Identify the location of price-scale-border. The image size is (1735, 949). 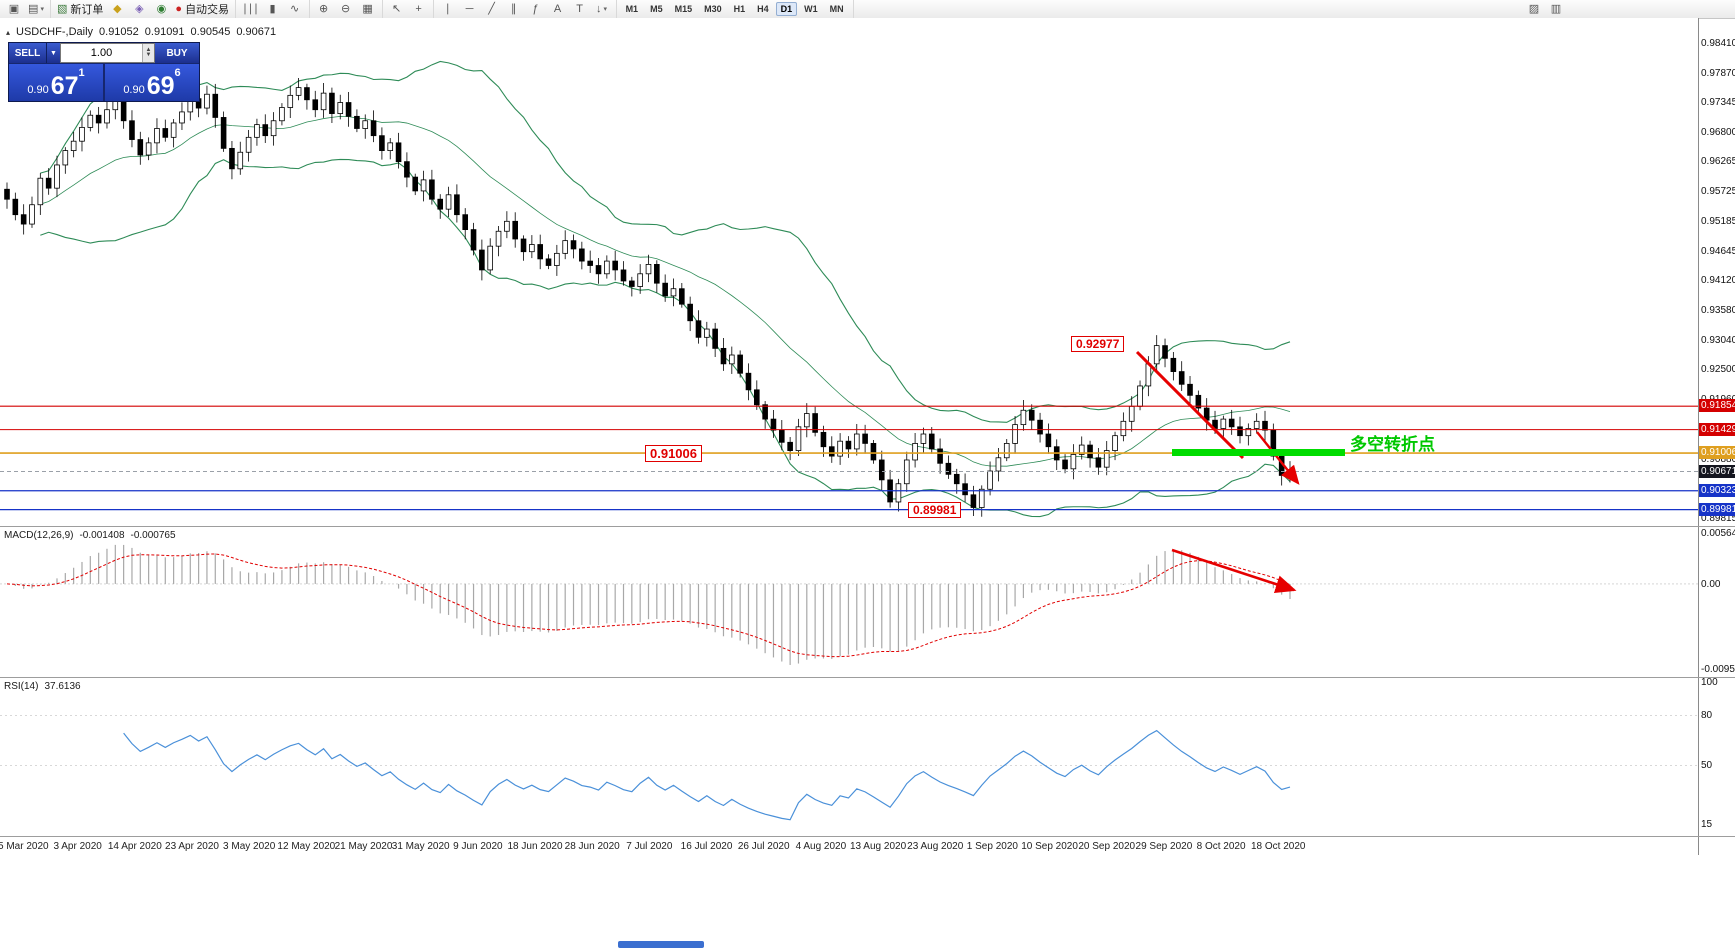
(1698, 436).